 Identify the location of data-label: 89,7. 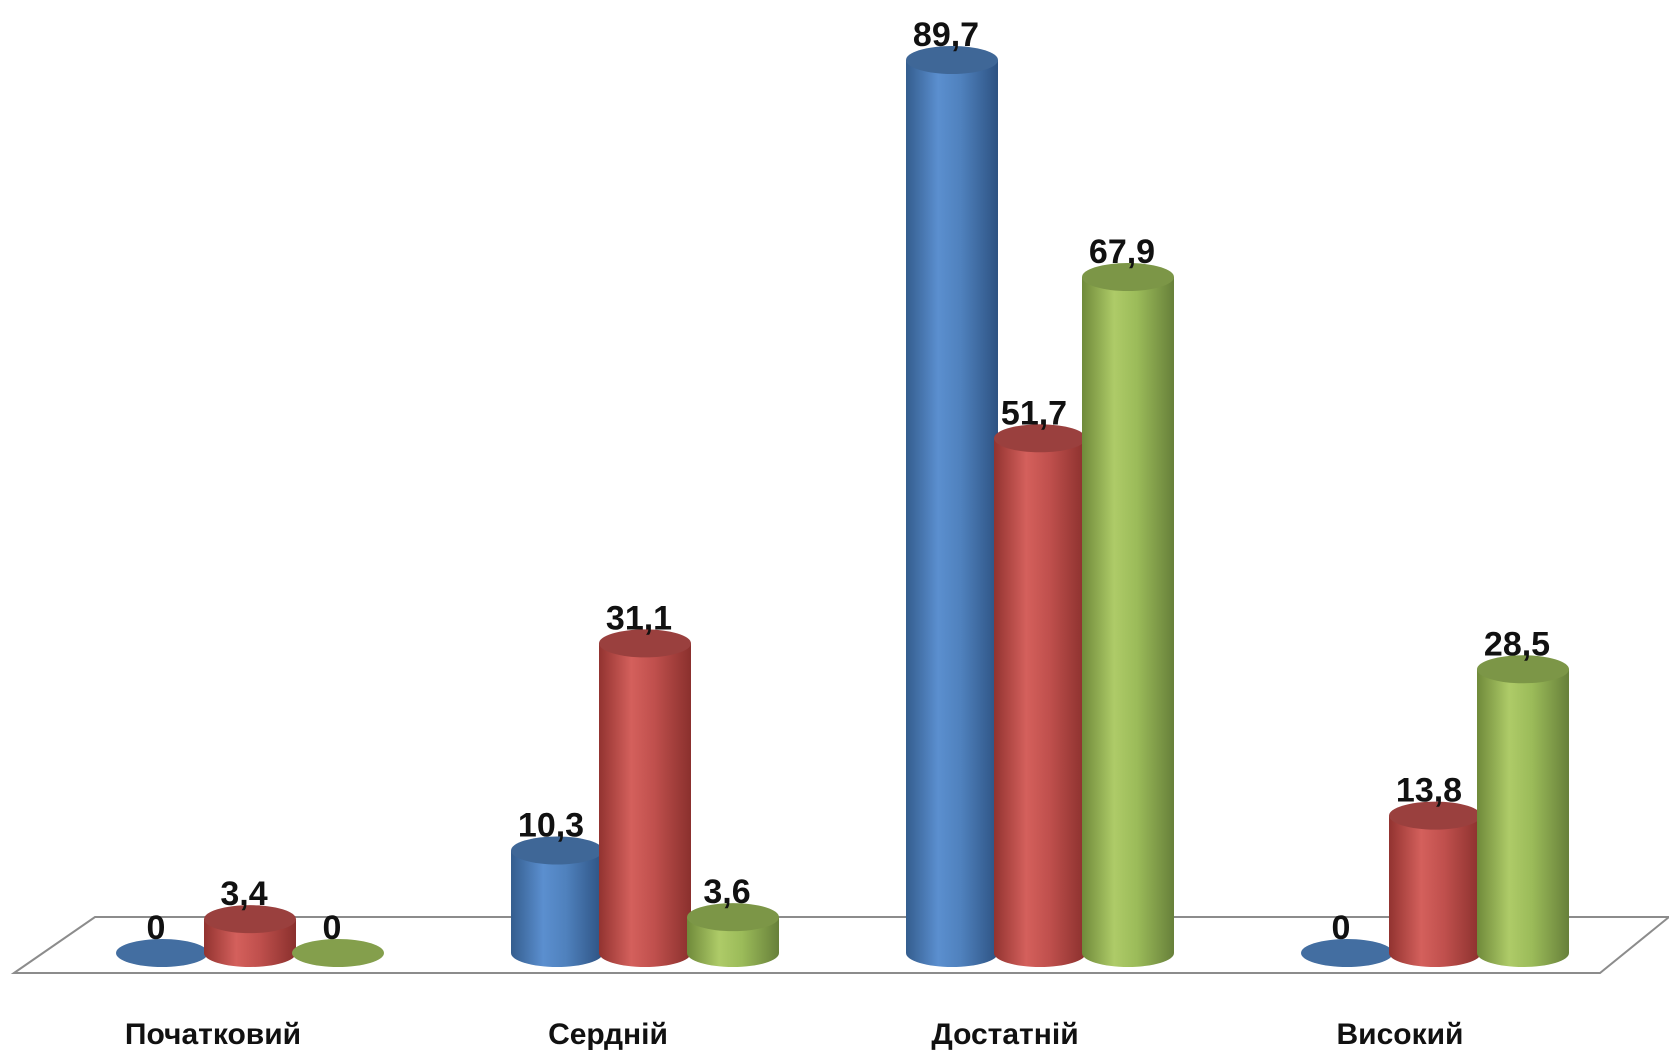
(946, 35).